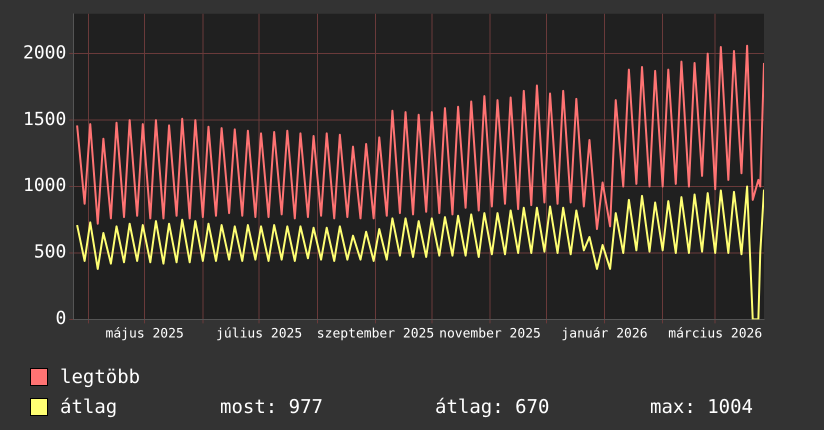 The width and height of the screenshot is (824, 430). What do you see at coordinates (490, 334) in the screenshot?
I see `x-tick-label: november 2025` at bounding box center [490, 334].